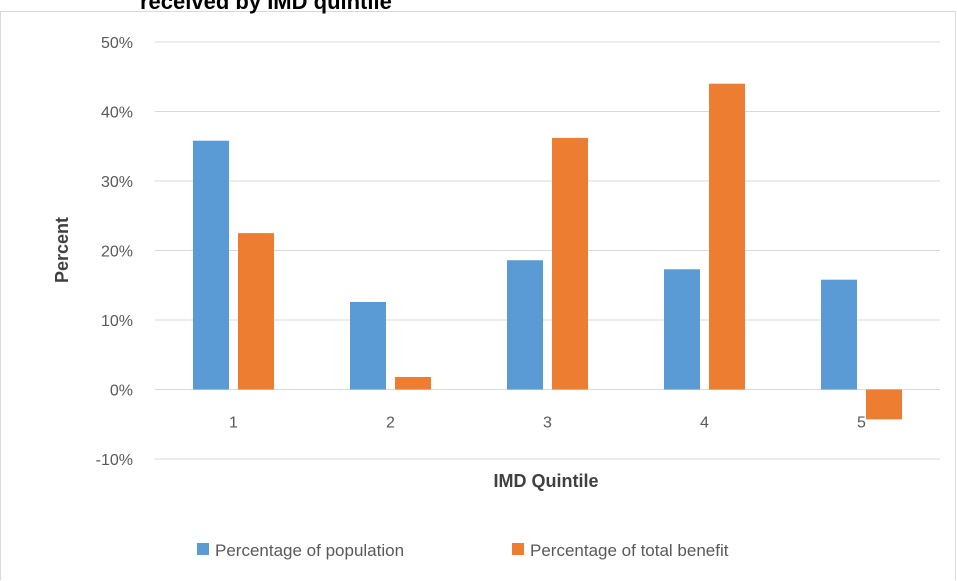 This screenshot has height=581, width=957. What do you see at coordinates (266, 7) in the screenshot?
I see `chart-title: received by IMD quintile` at bounding box center [266, 7].